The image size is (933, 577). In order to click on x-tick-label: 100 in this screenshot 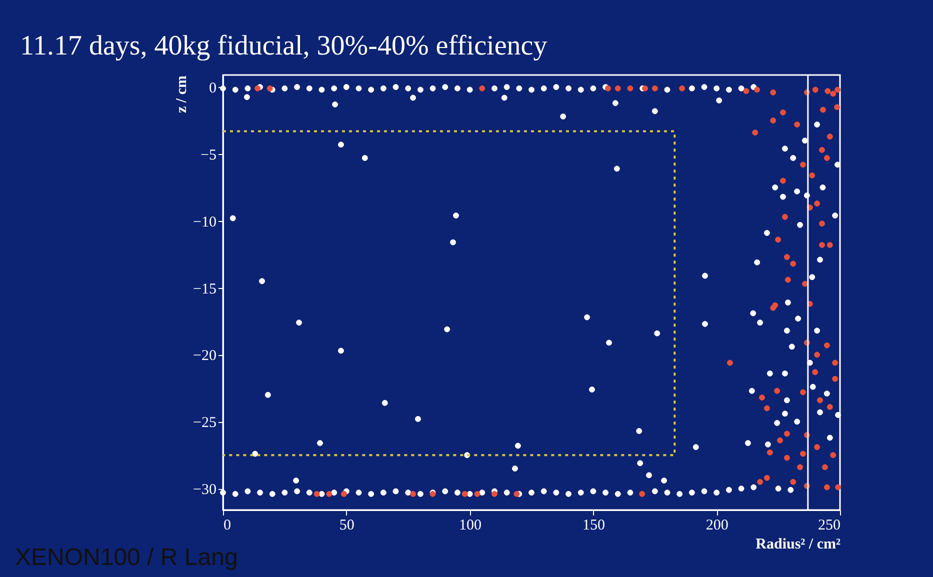, I will do `click(470, 526)`.